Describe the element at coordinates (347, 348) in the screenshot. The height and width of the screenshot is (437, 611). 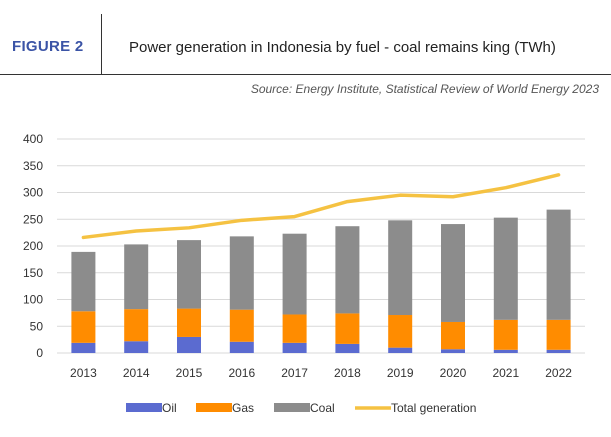
I see `bar-oil-2018` at that location.